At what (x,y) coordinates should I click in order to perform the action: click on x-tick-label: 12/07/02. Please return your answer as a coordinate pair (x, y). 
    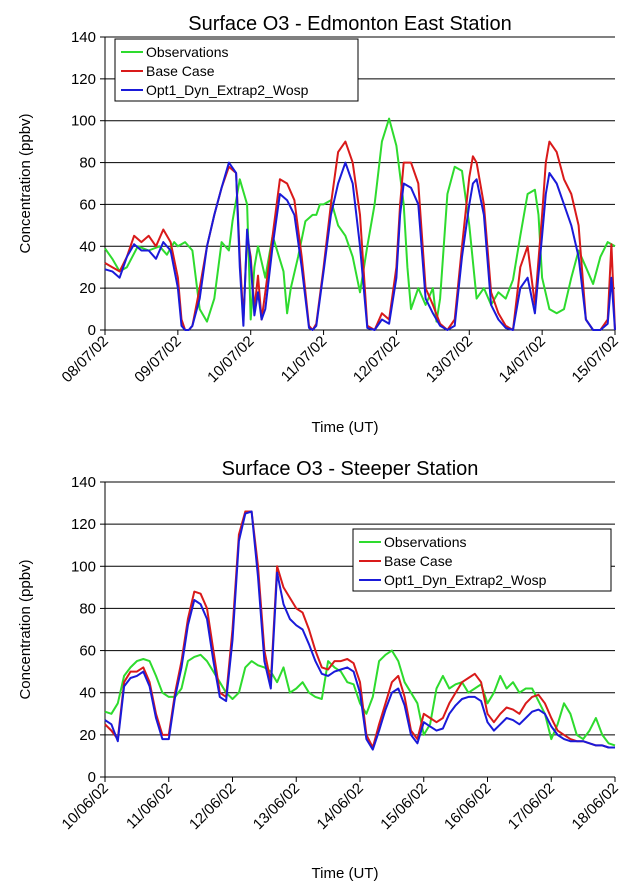
    Looking at the image, I should click on (376, 359).